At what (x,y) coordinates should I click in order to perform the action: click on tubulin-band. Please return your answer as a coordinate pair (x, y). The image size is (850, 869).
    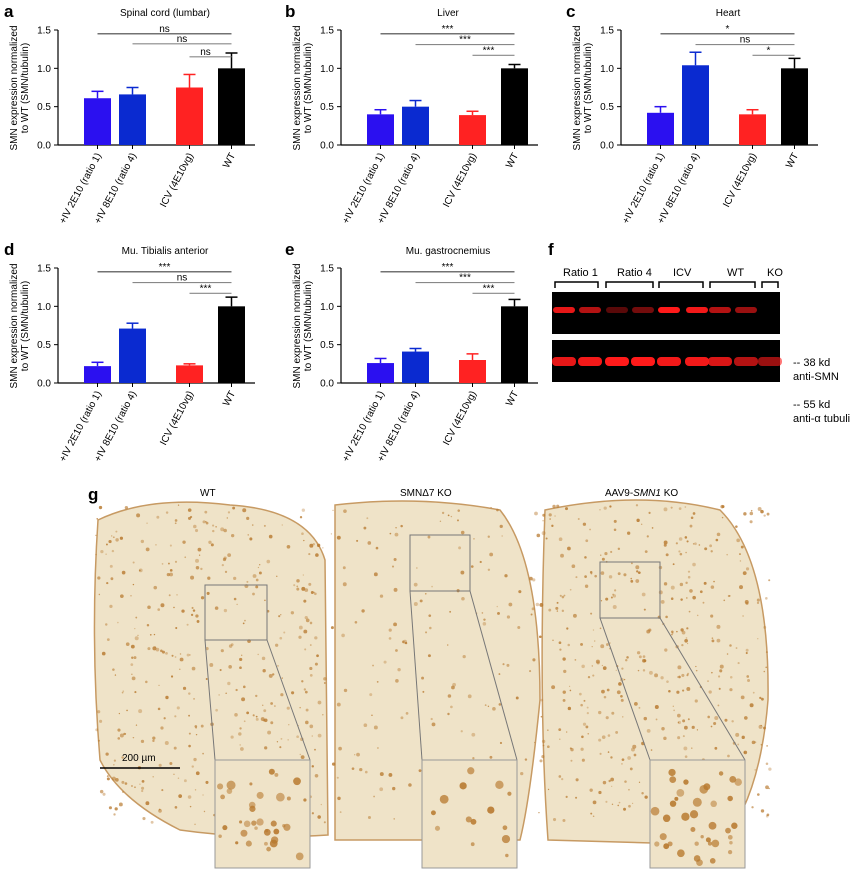
    Looking at the image, I should click on (697, 361).